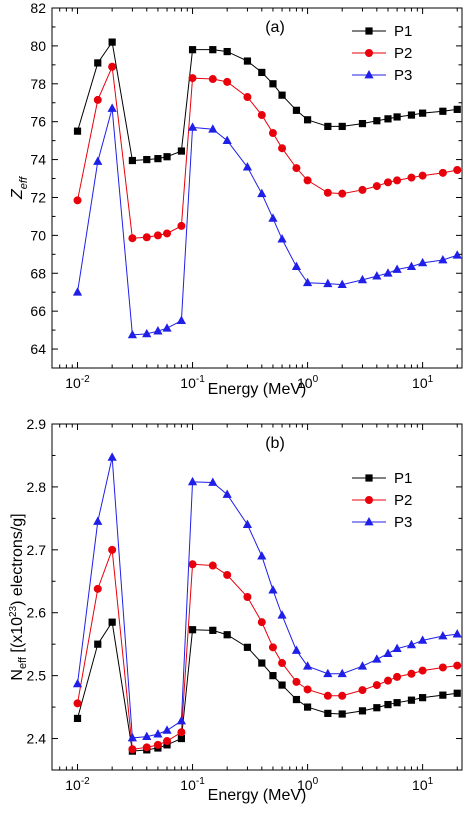 The image size is (474, 815). I want to click on legend-label: P1, so click(403, 31).